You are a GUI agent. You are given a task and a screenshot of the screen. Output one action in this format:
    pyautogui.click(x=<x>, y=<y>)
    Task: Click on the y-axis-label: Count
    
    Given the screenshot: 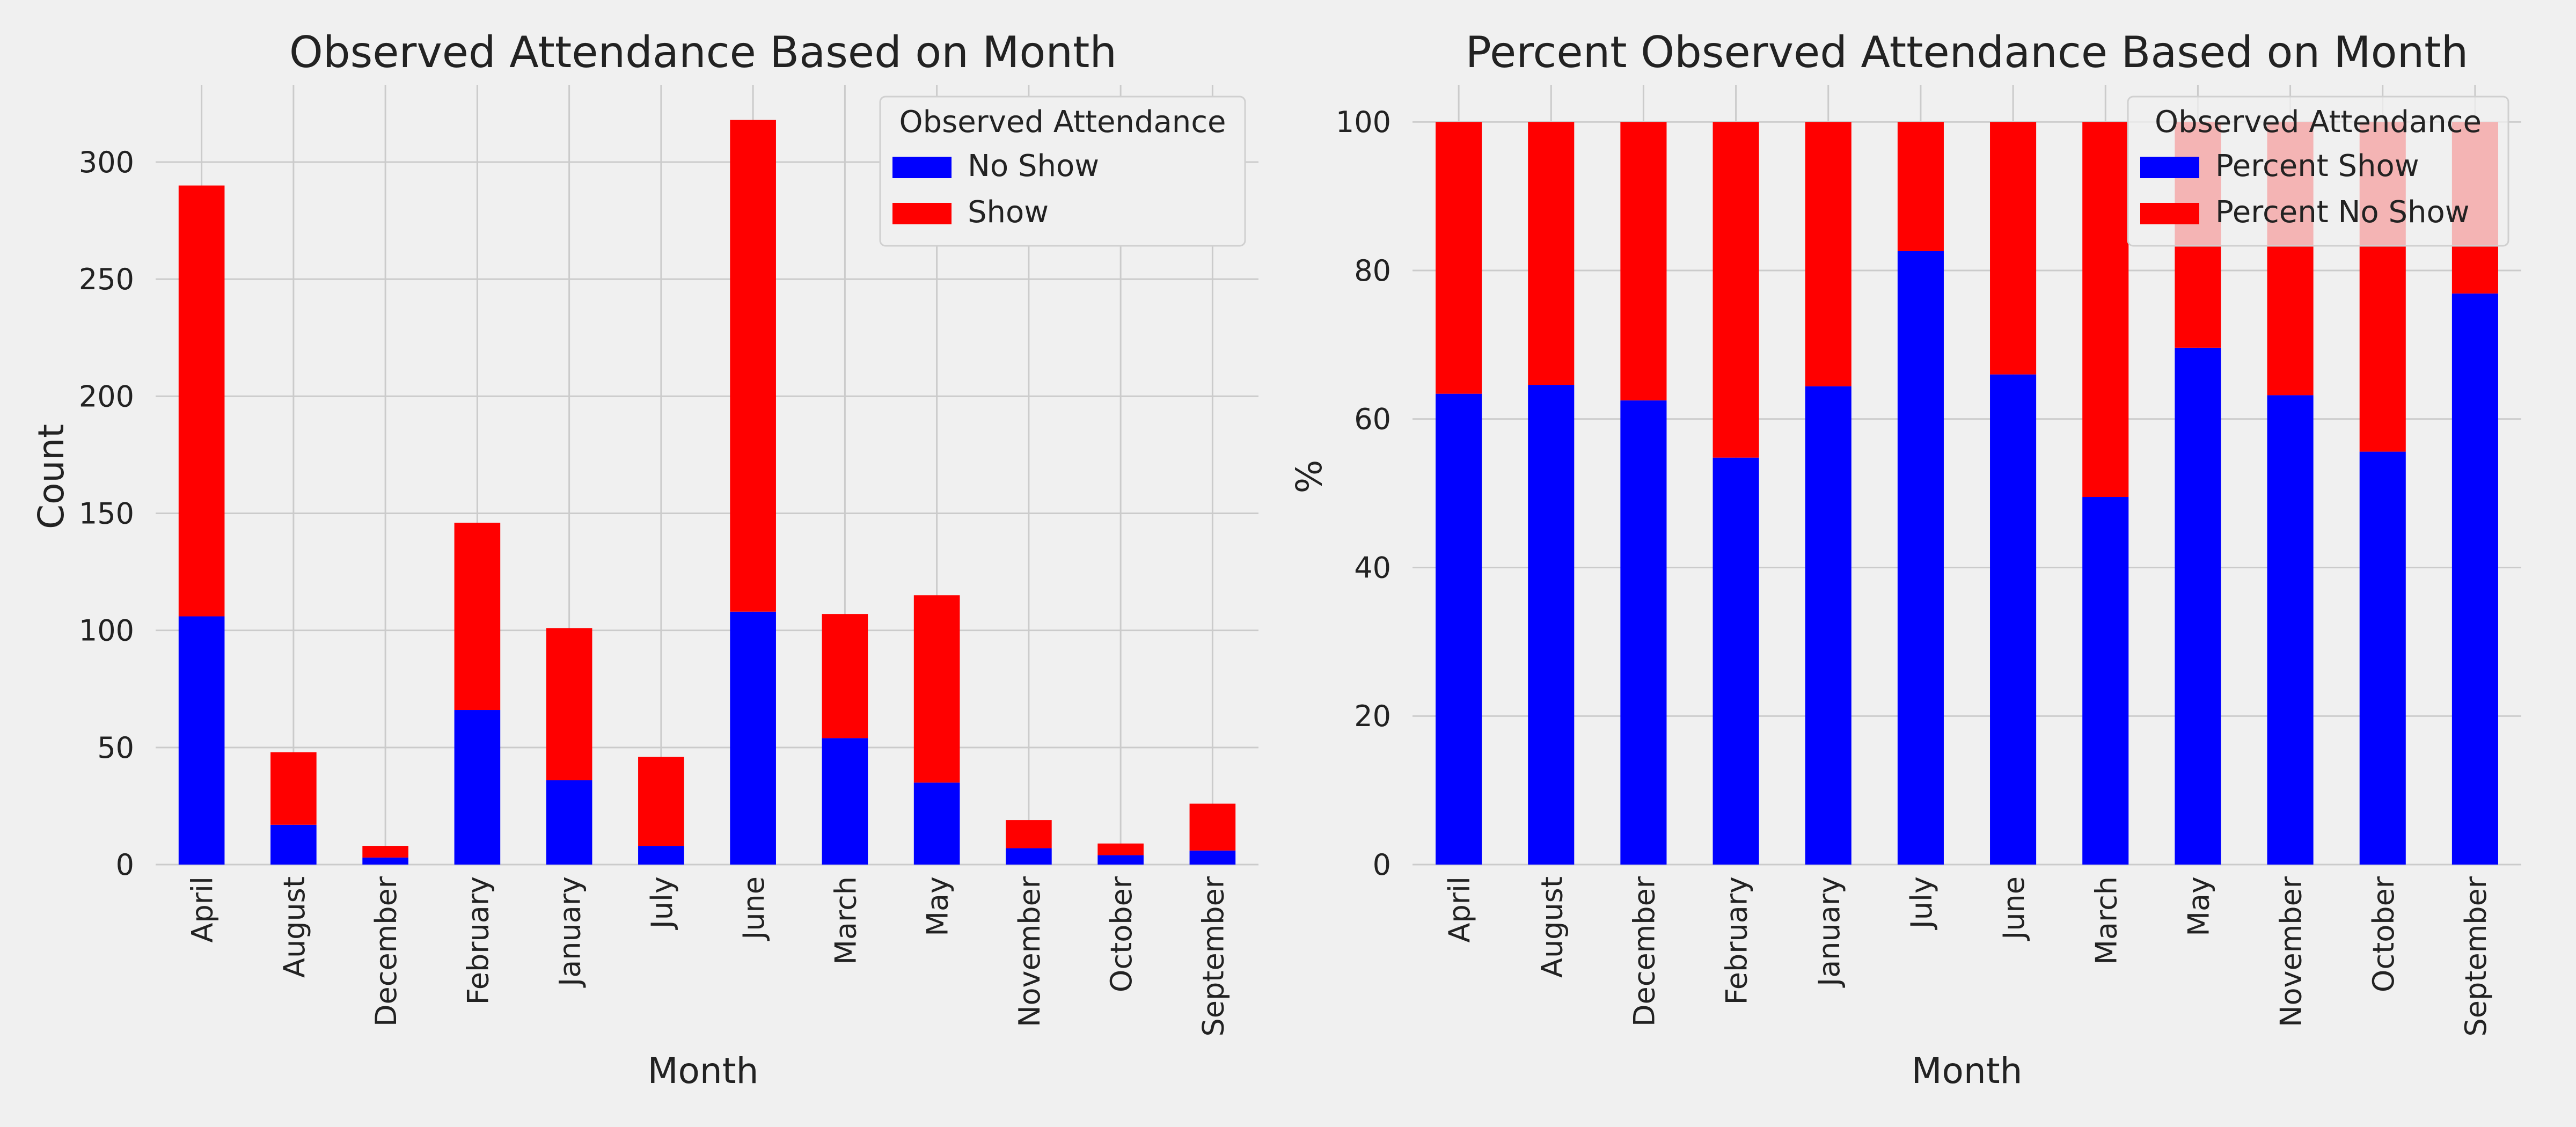 What is the action you would take?
    pyautogui.click(x=51, y=476)
    